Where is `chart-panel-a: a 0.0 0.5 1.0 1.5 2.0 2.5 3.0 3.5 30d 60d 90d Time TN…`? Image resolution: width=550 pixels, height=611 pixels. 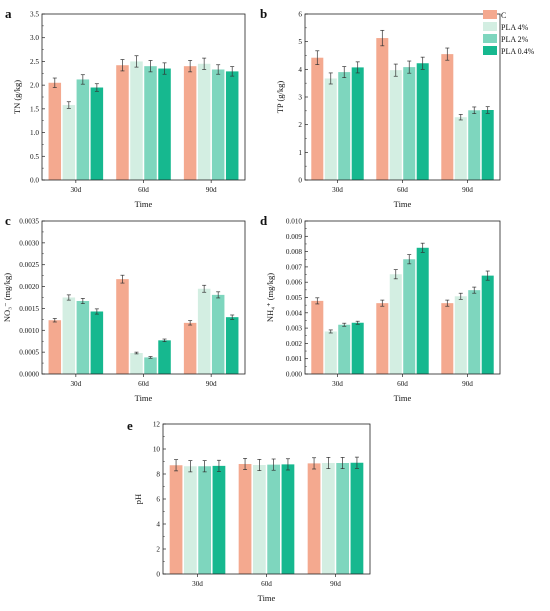
chart-panel-a: a 0.0 0.5 1.0 1.5 2.0 2.5 3.0 3.5 30d 60d 90d Time TN… is located at coordinates (125, 107).